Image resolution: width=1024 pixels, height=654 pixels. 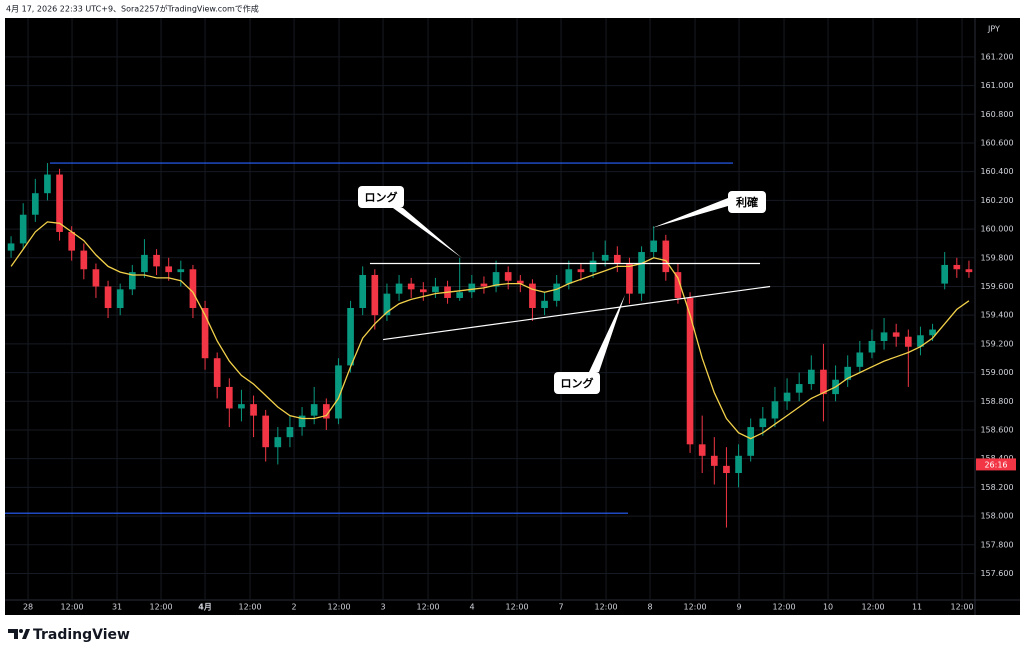 I want to click on callout-text: 利確, so click(x=747, y=202).